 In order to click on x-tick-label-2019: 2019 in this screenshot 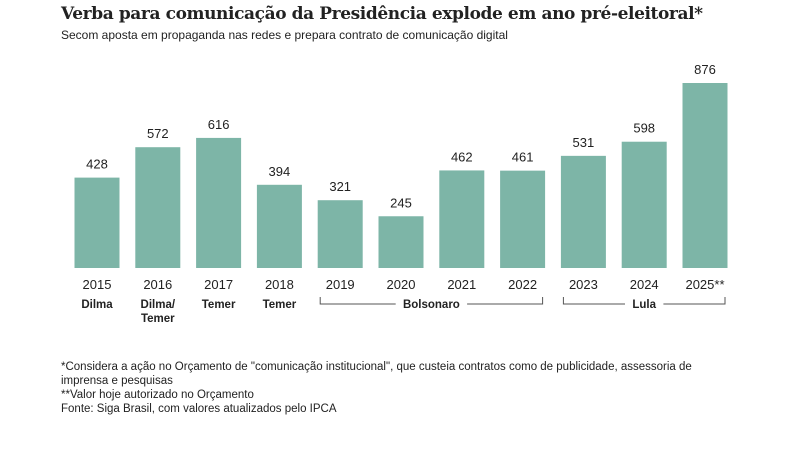, I will do `click(340, 284)`.